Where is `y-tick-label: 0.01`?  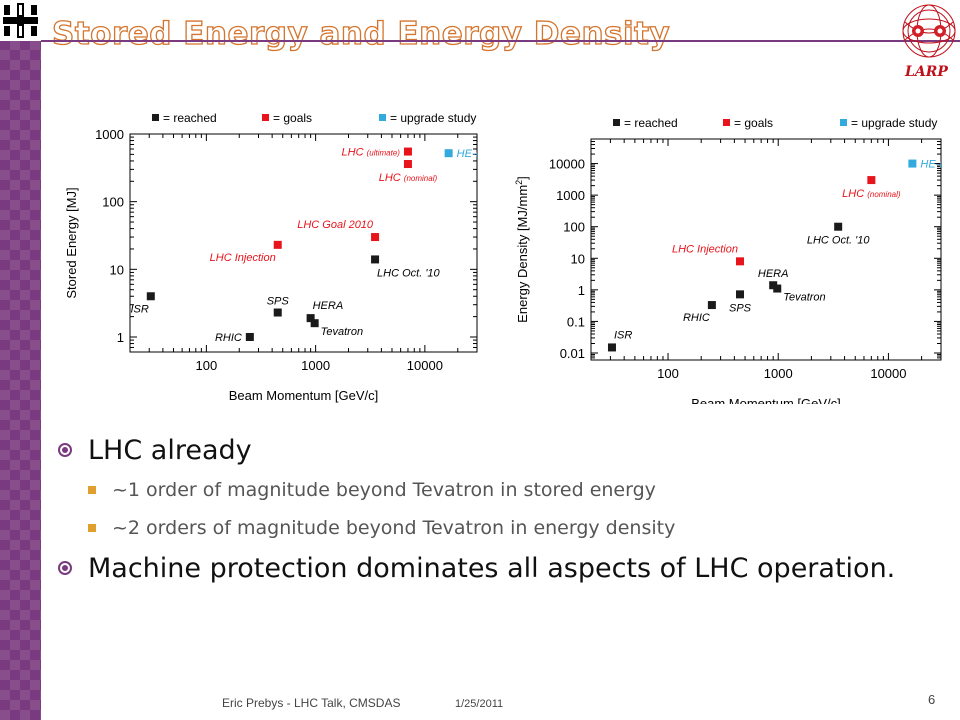 y-tick-label: 0.01 is located at coordinates (572, 353).